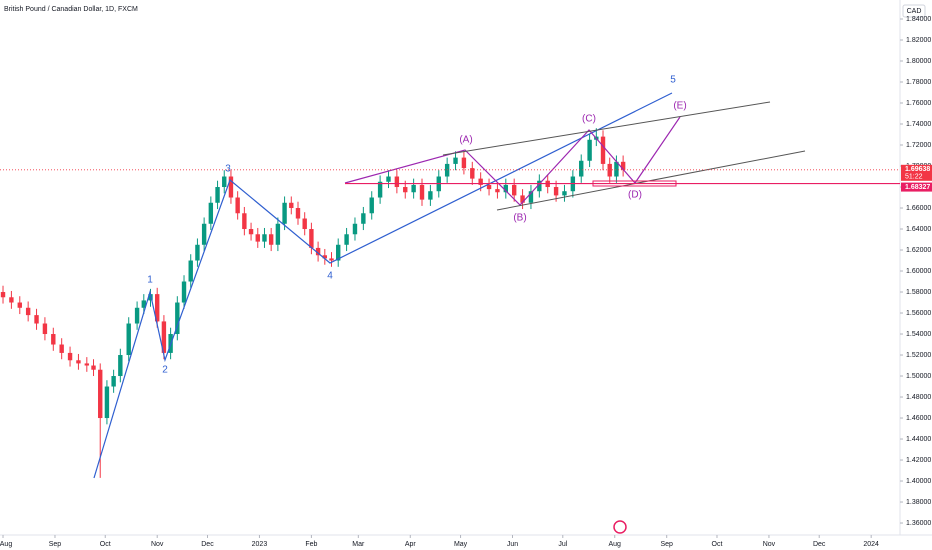  I want to click on y-tick-label: 1.76000, so click(918, 103).